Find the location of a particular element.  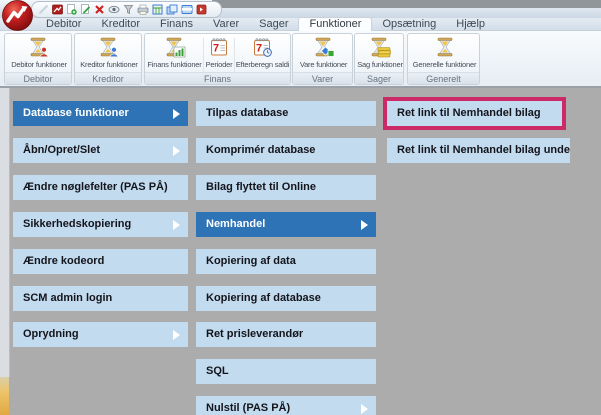

ribbon-button-finans-funktioner: Finans funktioner is located at coordinates (174, 54).